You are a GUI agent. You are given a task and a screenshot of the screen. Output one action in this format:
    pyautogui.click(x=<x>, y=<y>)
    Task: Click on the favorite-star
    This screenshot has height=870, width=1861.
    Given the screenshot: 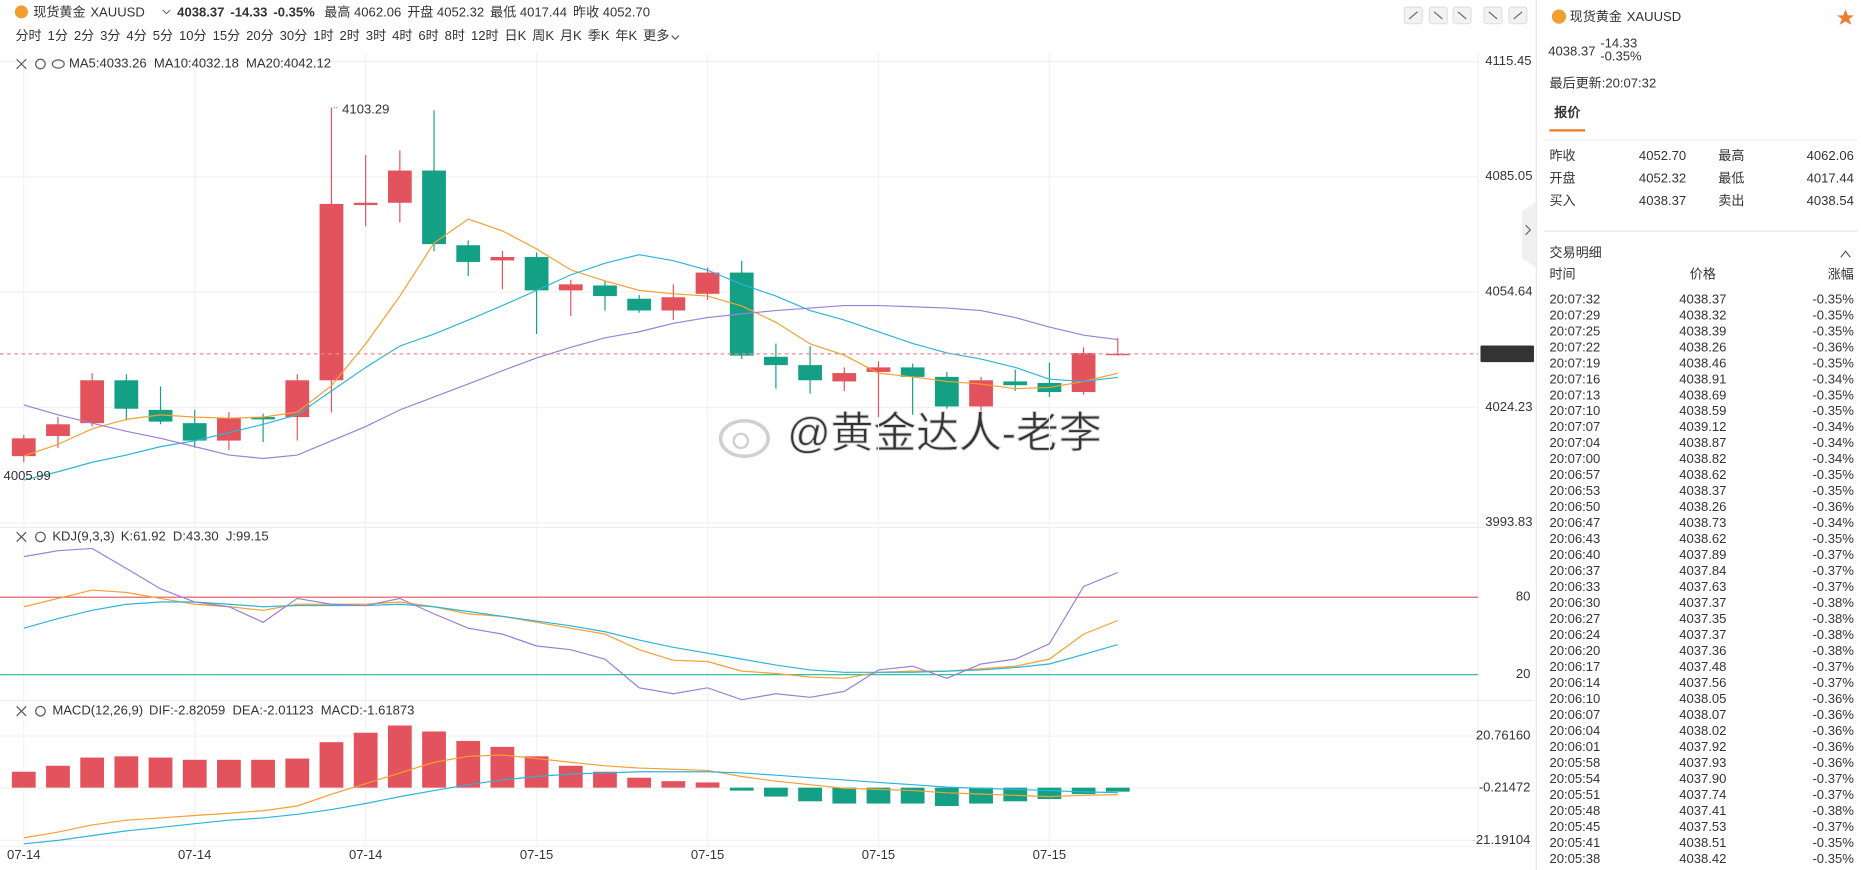 What is the action you would take?
    pyautogui.click(x=1845, y=17)
    